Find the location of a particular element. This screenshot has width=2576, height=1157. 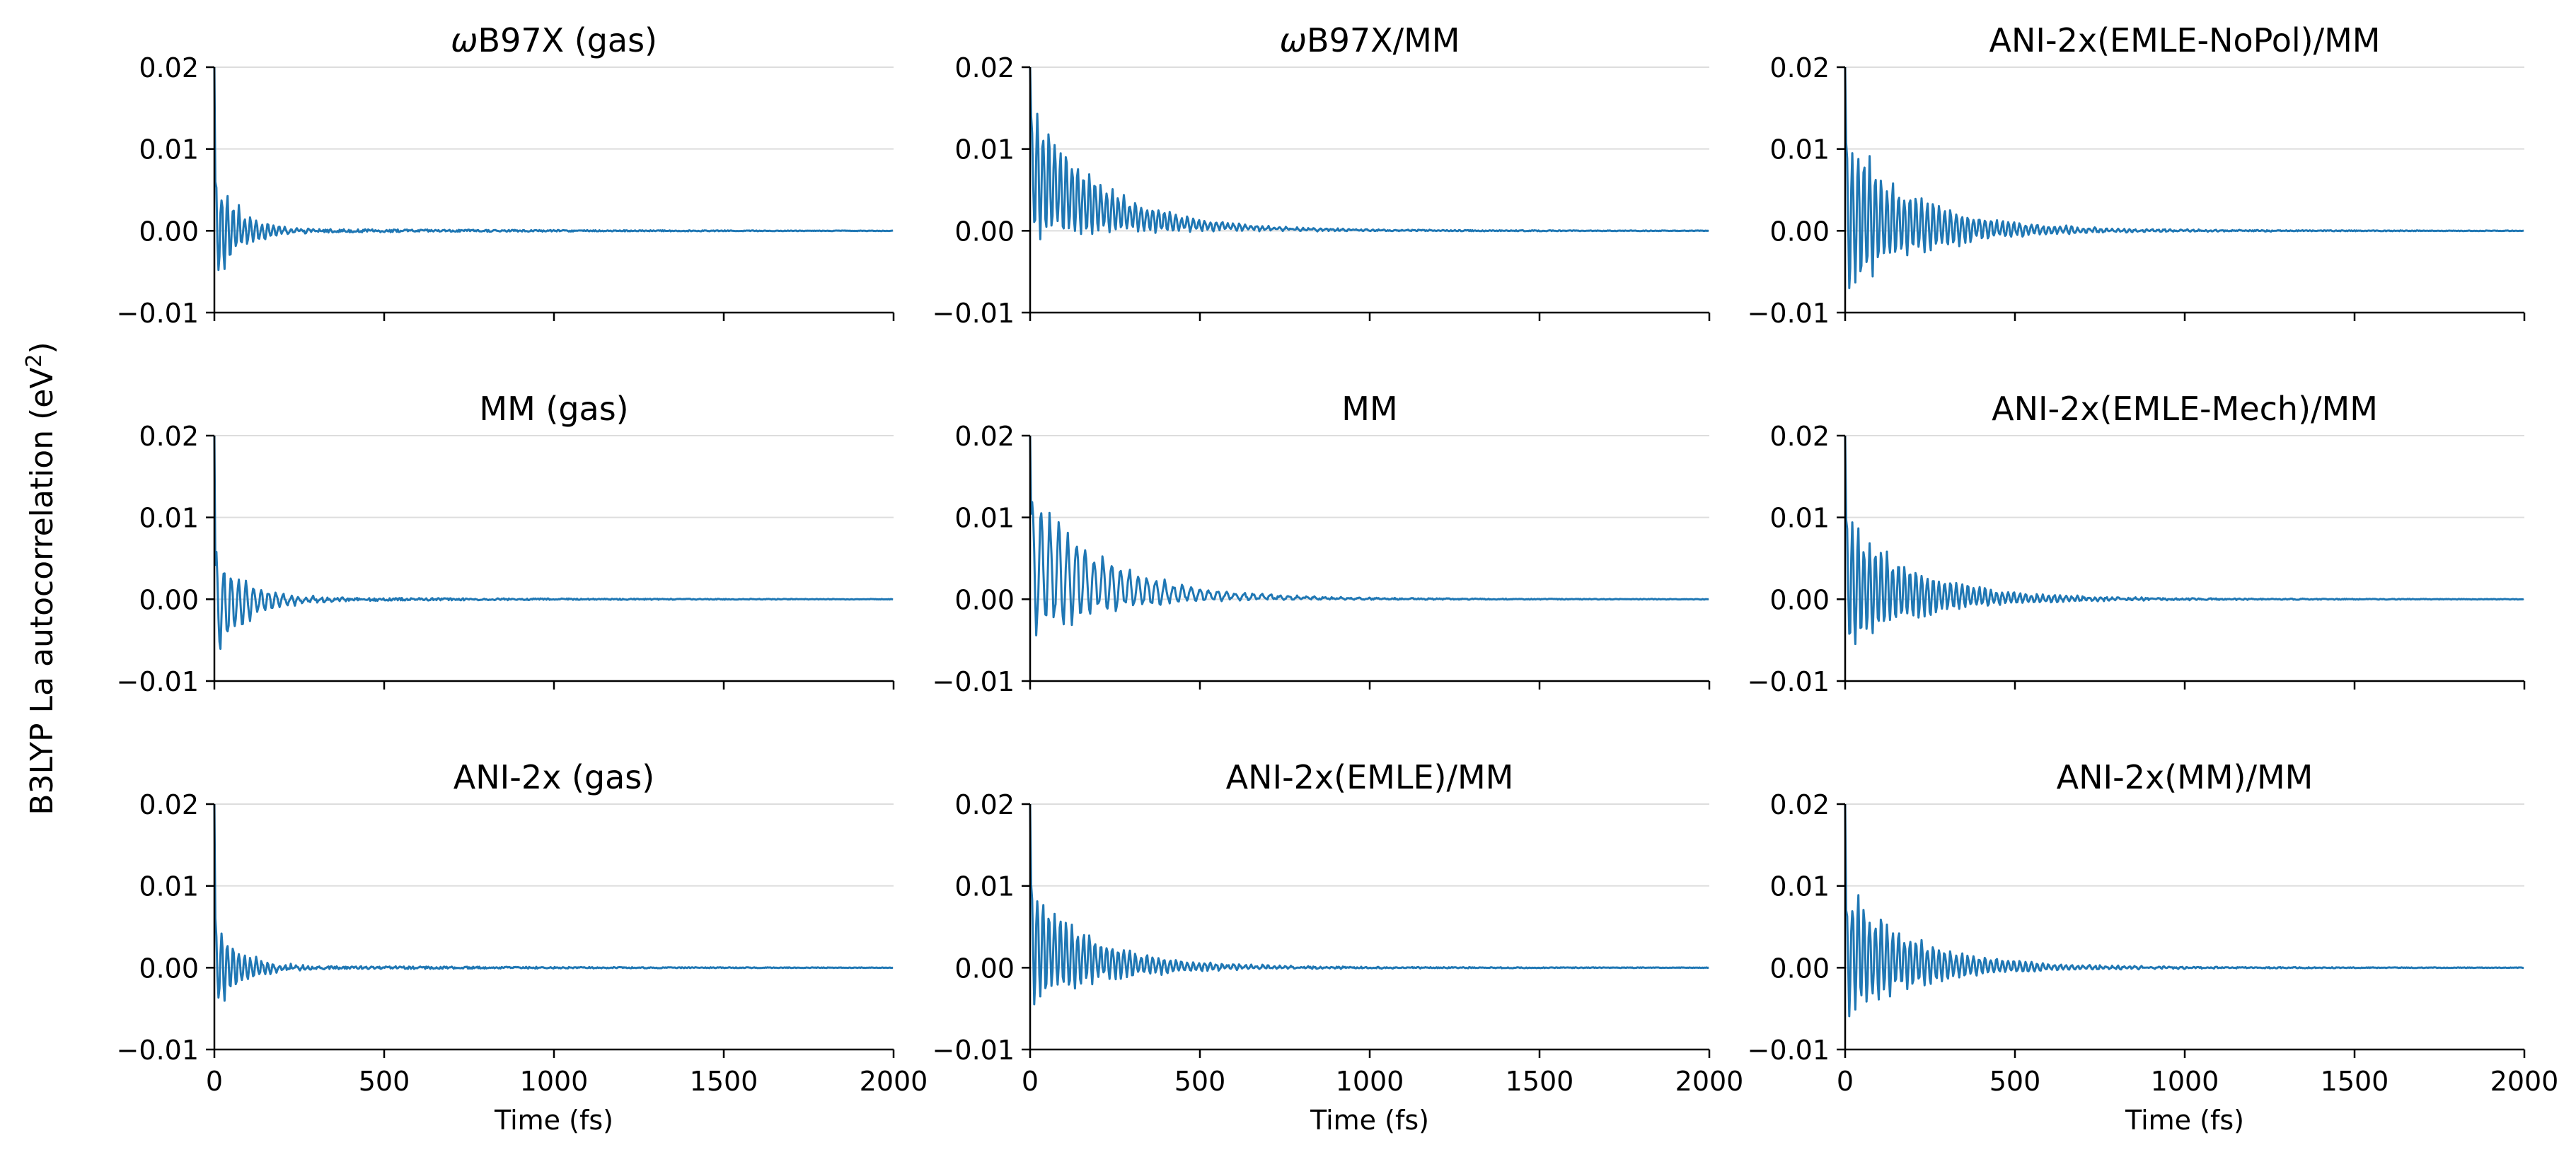

subplot-3: 0.02 0.01 0.00 −0.01 ANI-2x(EMLE-NoPol)/MM is located at coordinates (2137, 175).